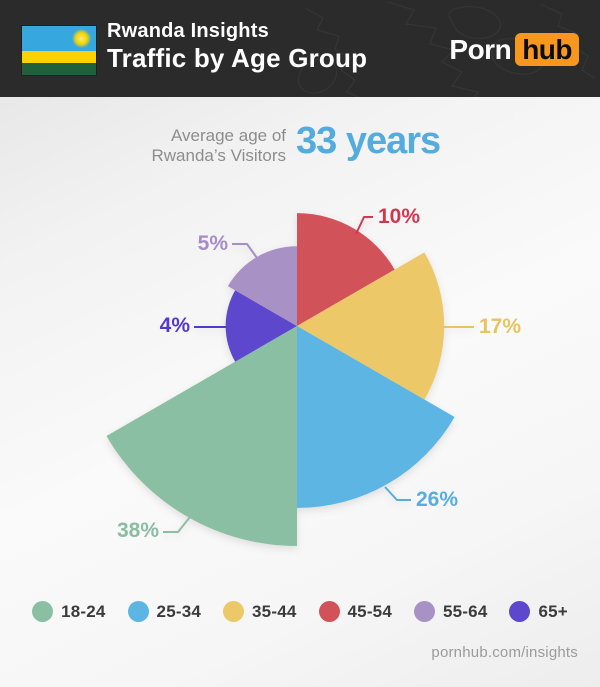 The width and height of the screenshot is (600, 687). I want to click on legend-label: 18-24, so click(83, 611).